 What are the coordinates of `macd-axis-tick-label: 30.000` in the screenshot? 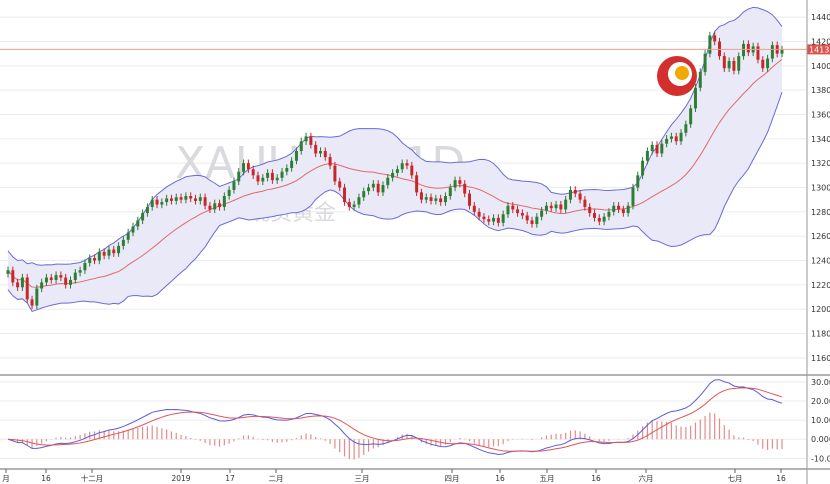 It's located at (820, 382).